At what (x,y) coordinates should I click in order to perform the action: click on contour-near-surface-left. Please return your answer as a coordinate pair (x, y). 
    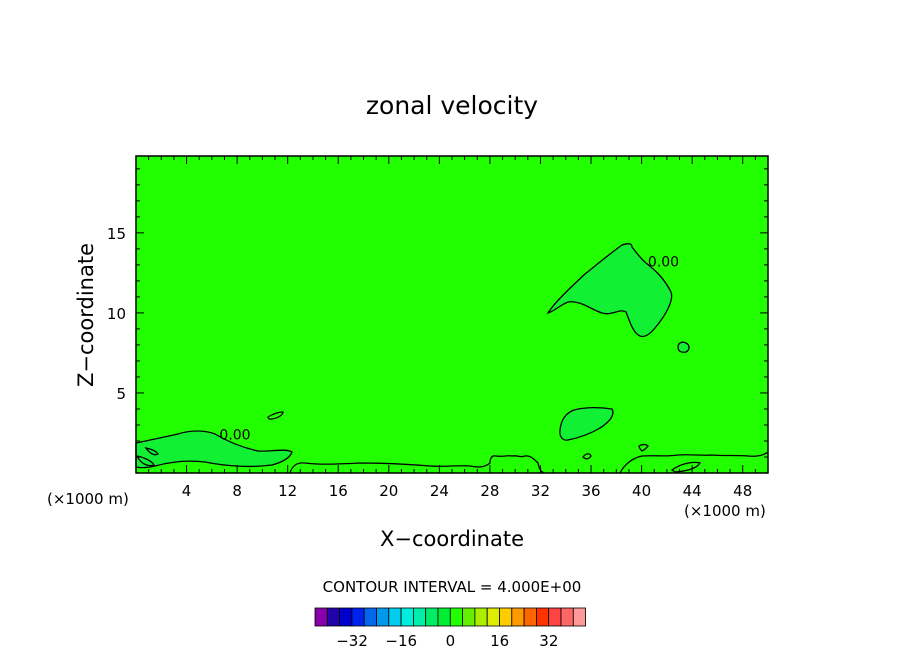
    Looking at the image, I should click on (214, 449).